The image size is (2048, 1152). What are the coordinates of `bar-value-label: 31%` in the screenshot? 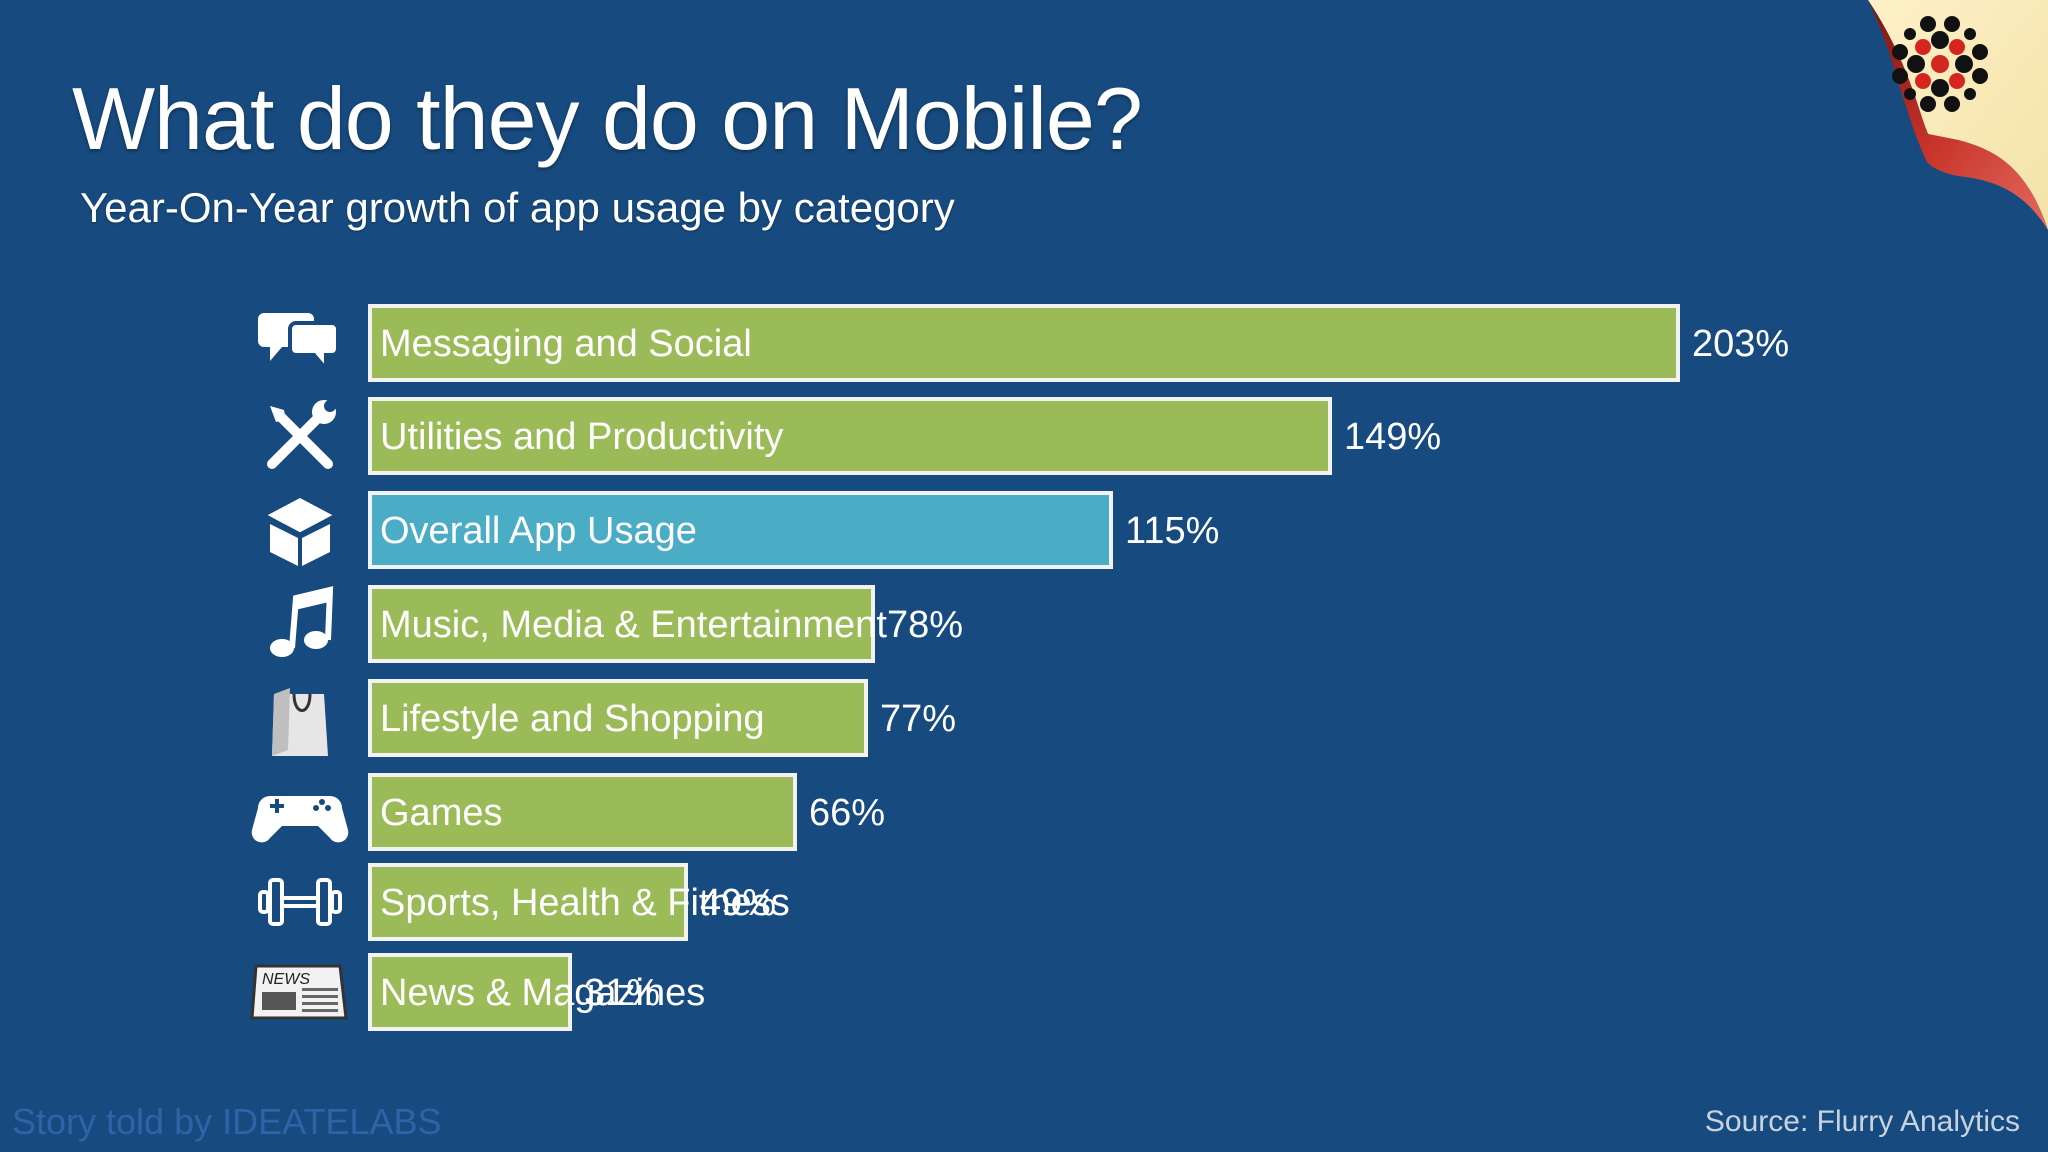 It's located at (622, 993).